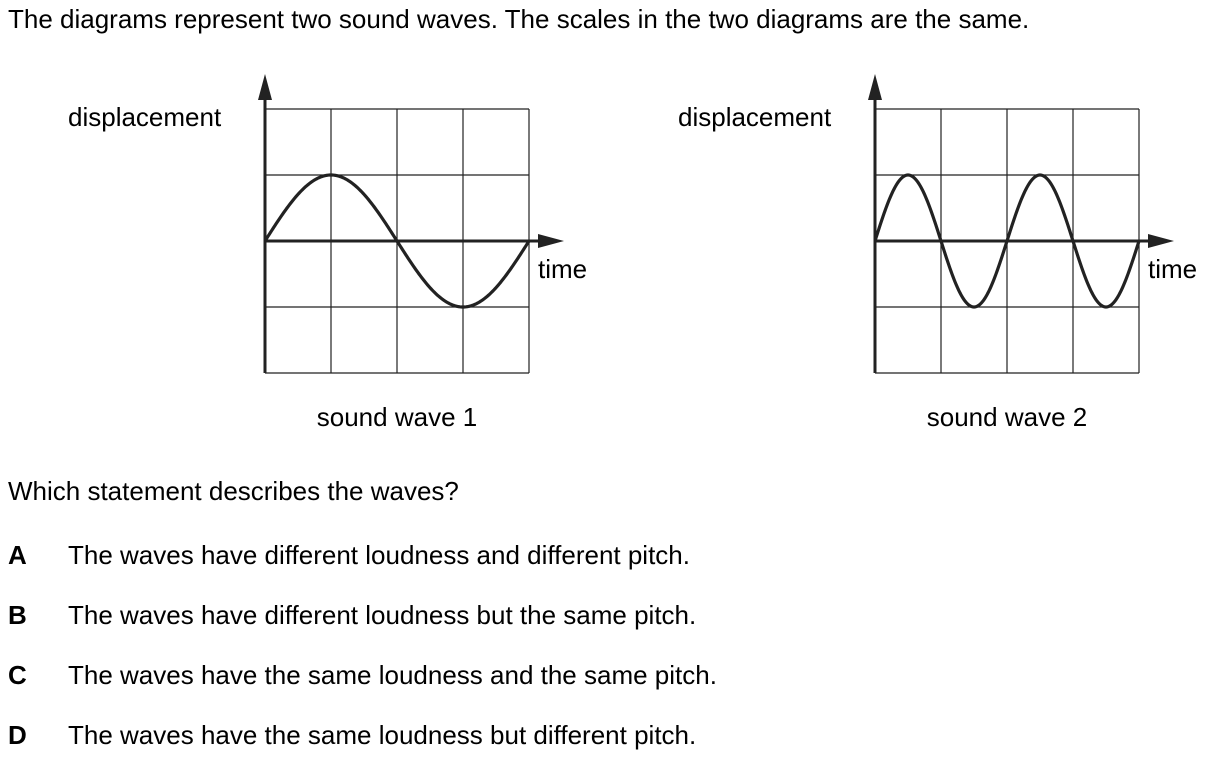 The image size is (1216, 757). What do you see at coordinates (1007, 241) in the screenshot?
I see `sound-wave-2-curve` at bounding box center [1007, 241].